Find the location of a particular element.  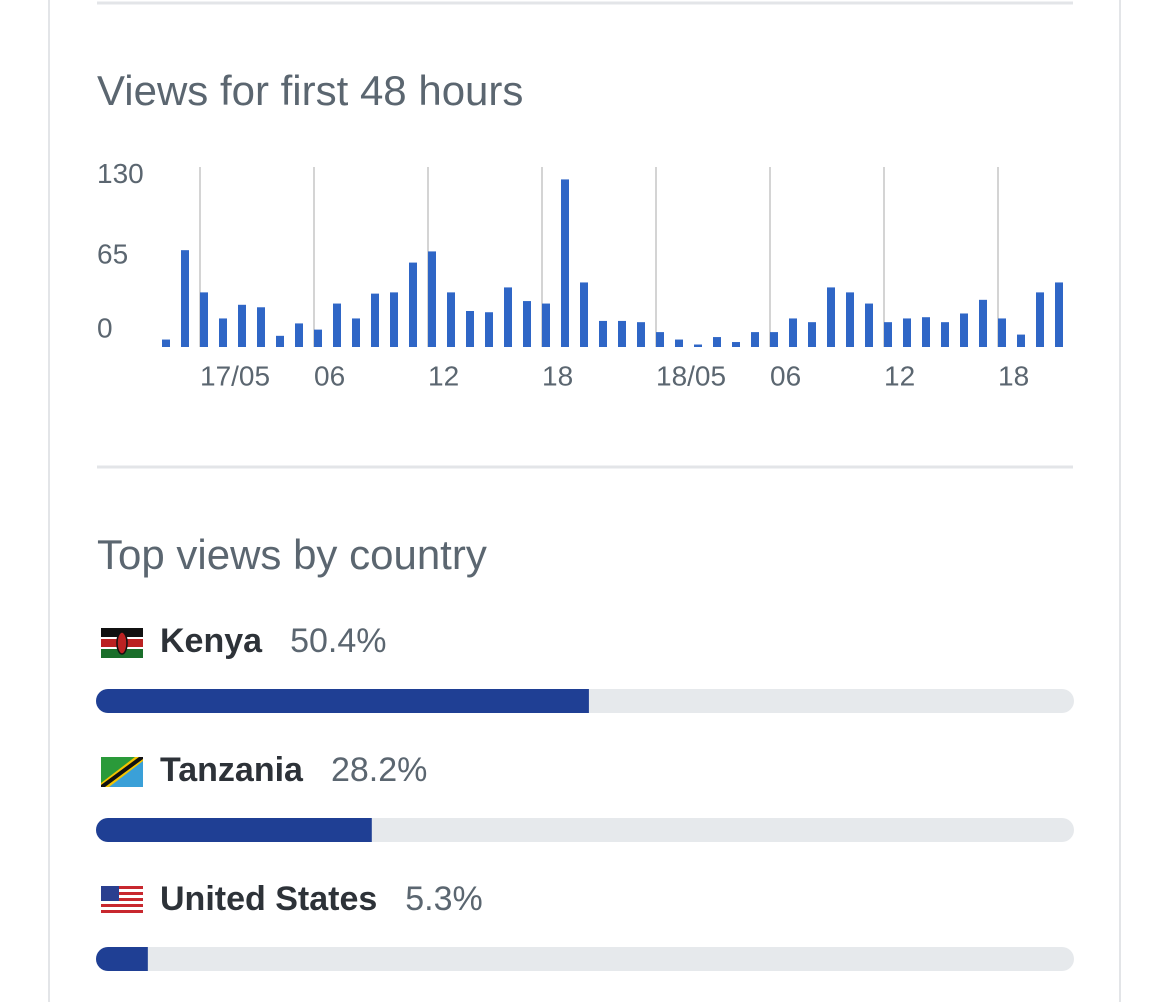

flag-united-states is located at coordinates (122, 901).